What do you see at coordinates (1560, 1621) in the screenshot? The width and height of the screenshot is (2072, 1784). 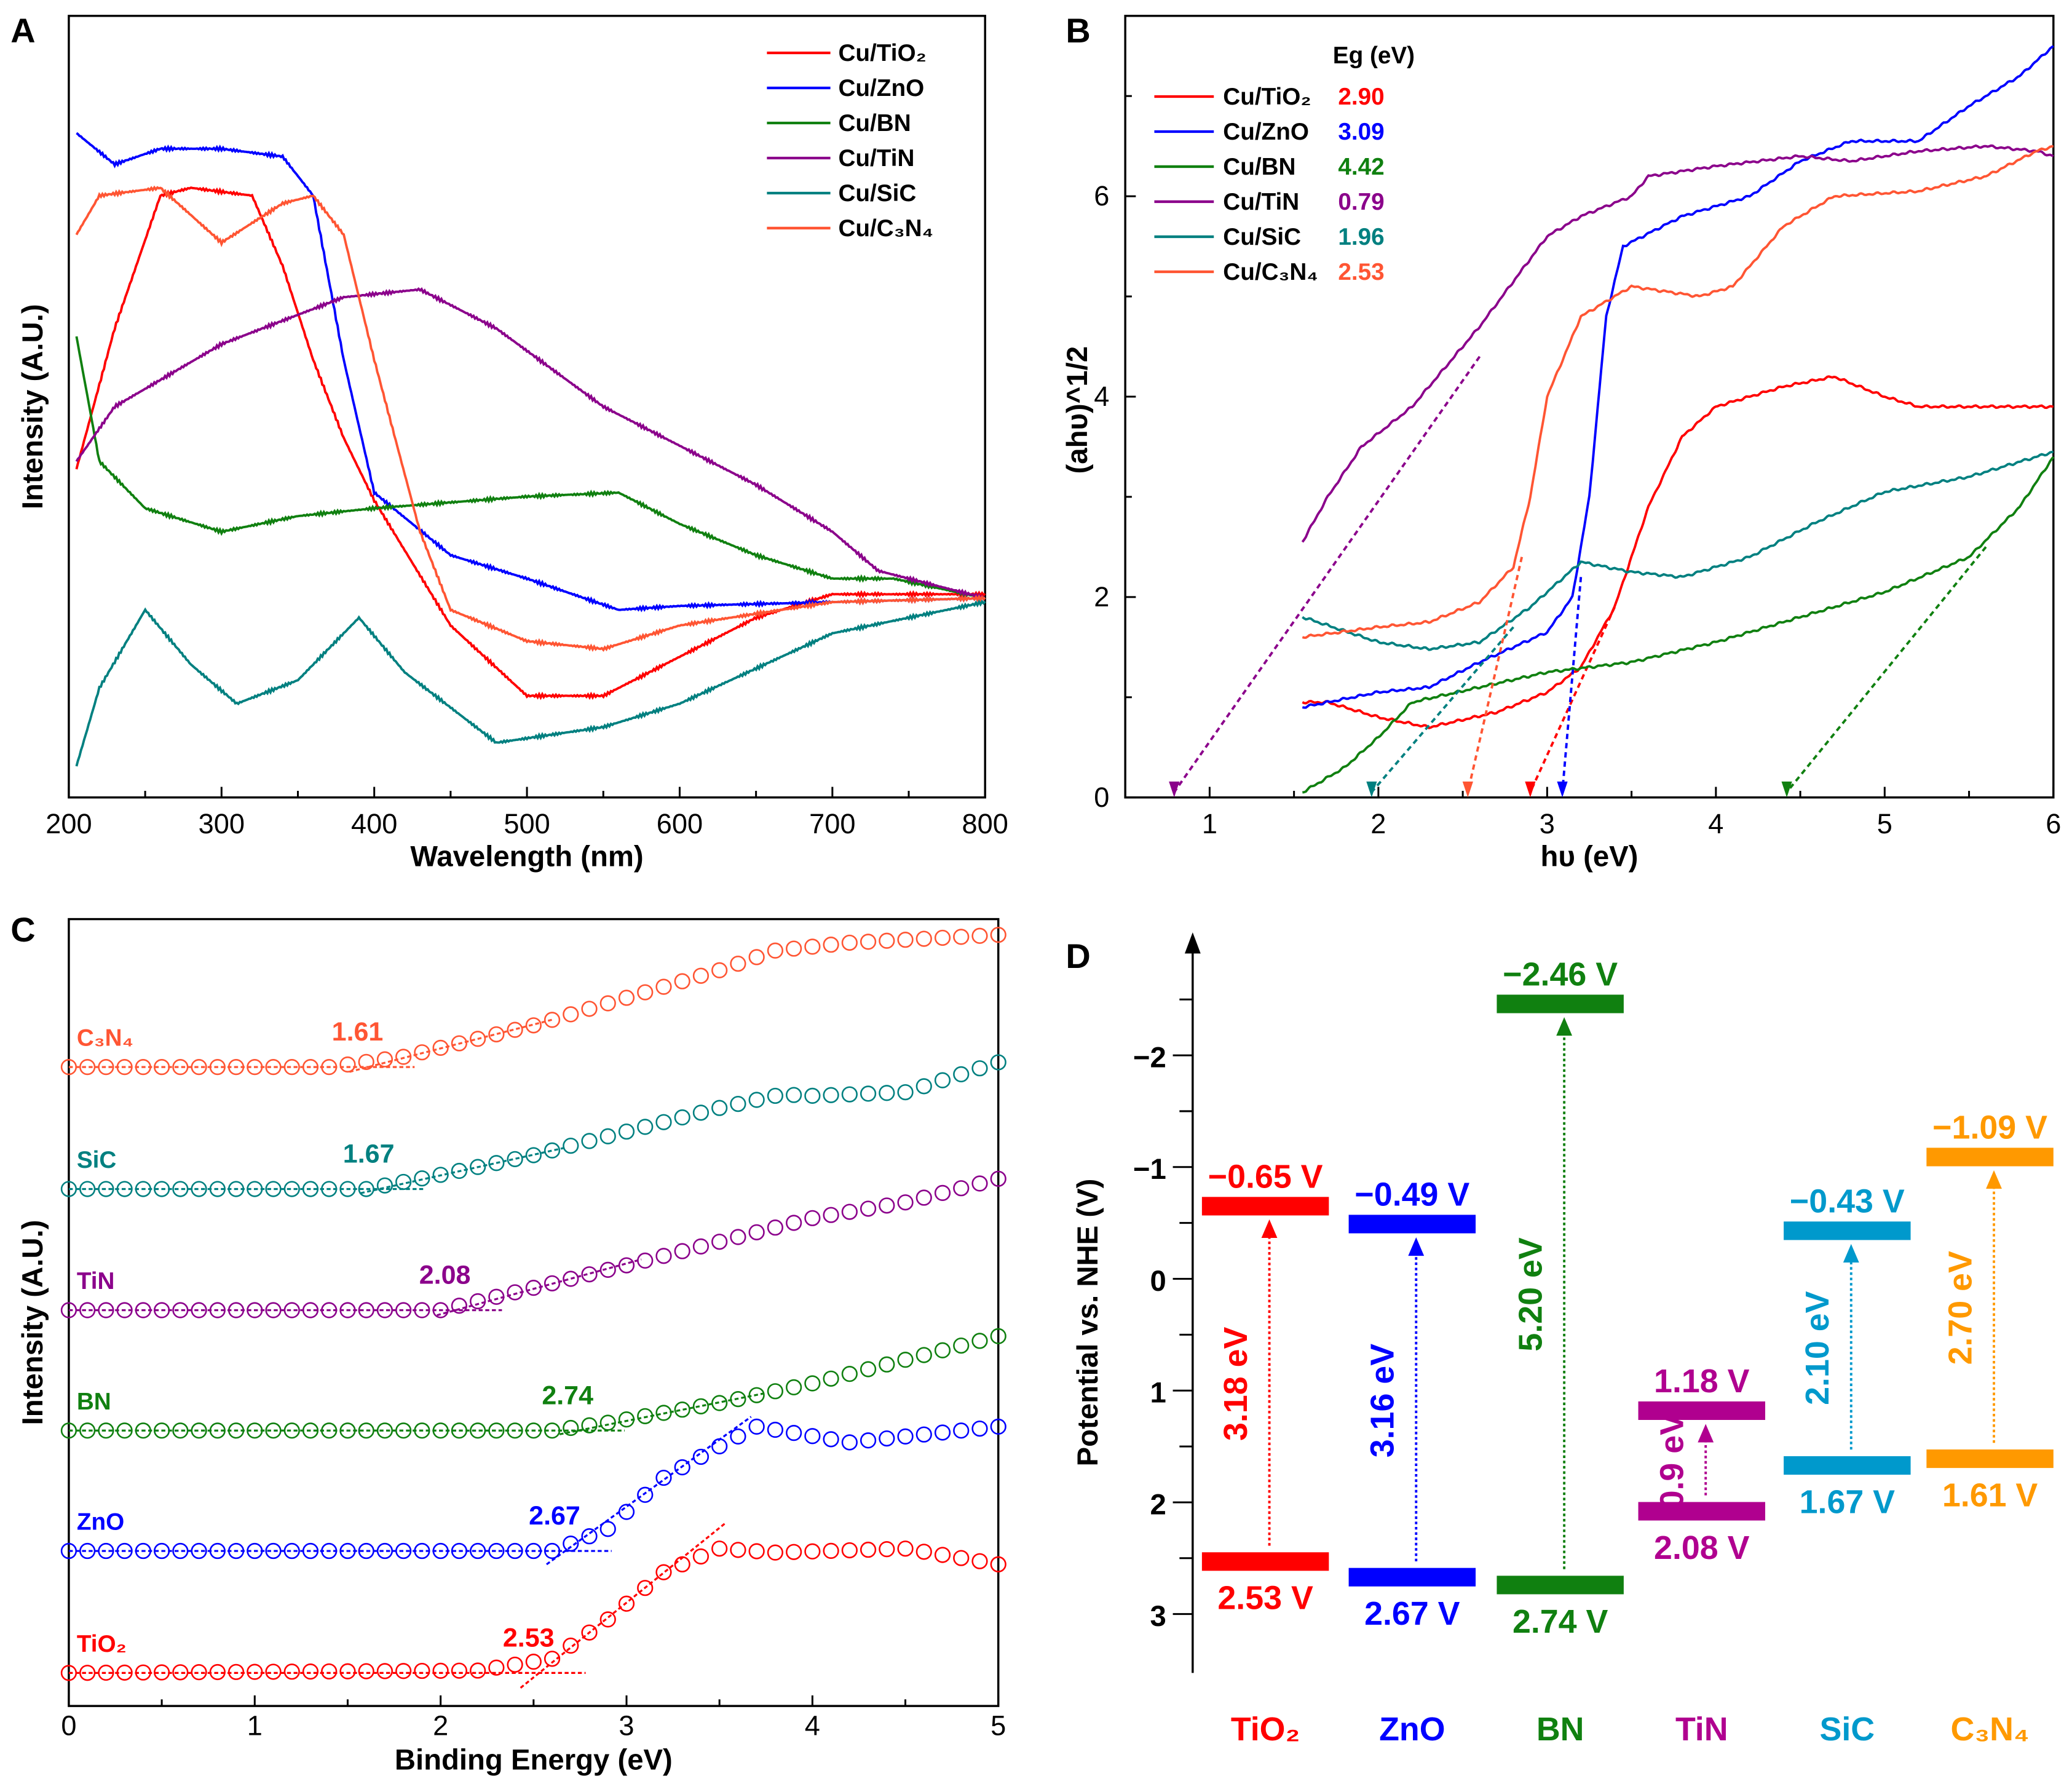 I see `vb-potential-label: 2.74 V` at bounding box center [1560, 1621].